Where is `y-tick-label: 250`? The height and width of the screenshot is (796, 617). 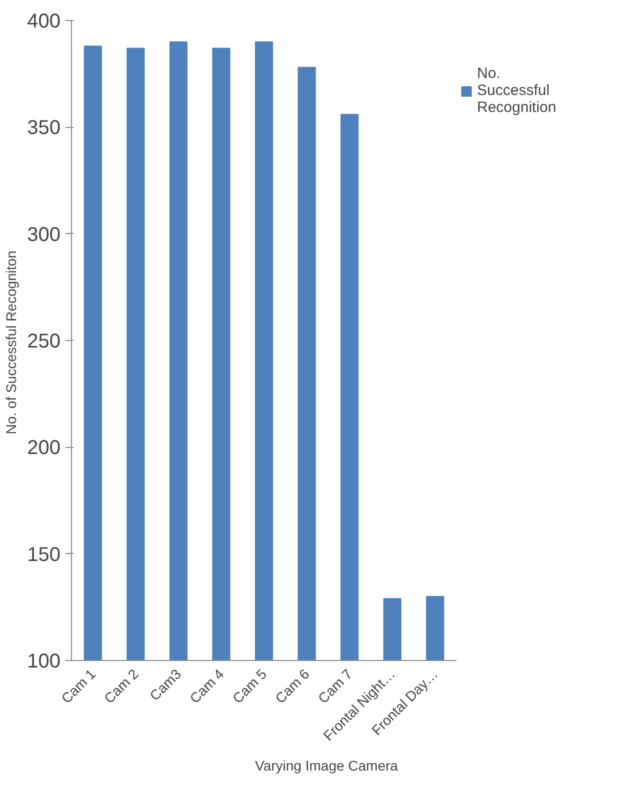 y-tick-label: 250 is located at coordinates (44, 341).